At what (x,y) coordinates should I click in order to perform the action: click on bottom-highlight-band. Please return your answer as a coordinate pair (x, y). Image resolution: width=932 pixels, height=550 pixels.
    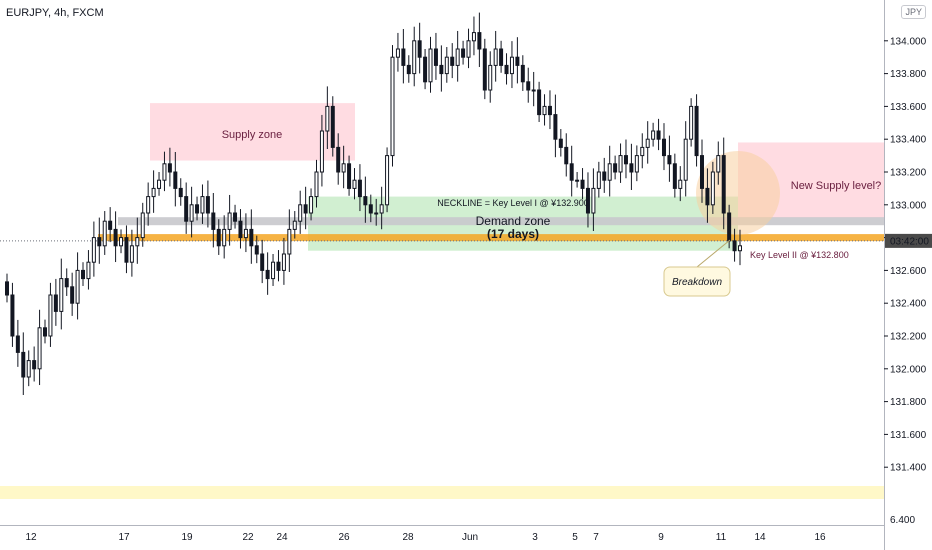
    Looking at the image, I should click on (442, 492).